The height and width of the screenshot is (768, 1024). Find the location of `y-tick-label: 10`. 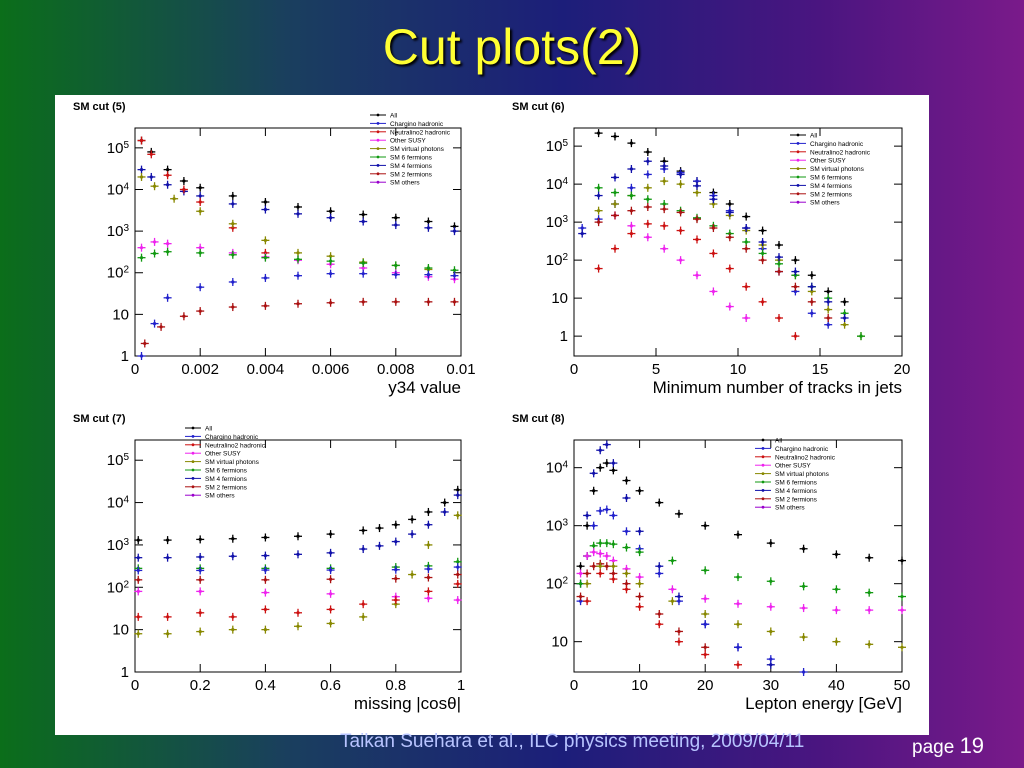

y-tick-label: 10 is located at coordinates (559, 298).